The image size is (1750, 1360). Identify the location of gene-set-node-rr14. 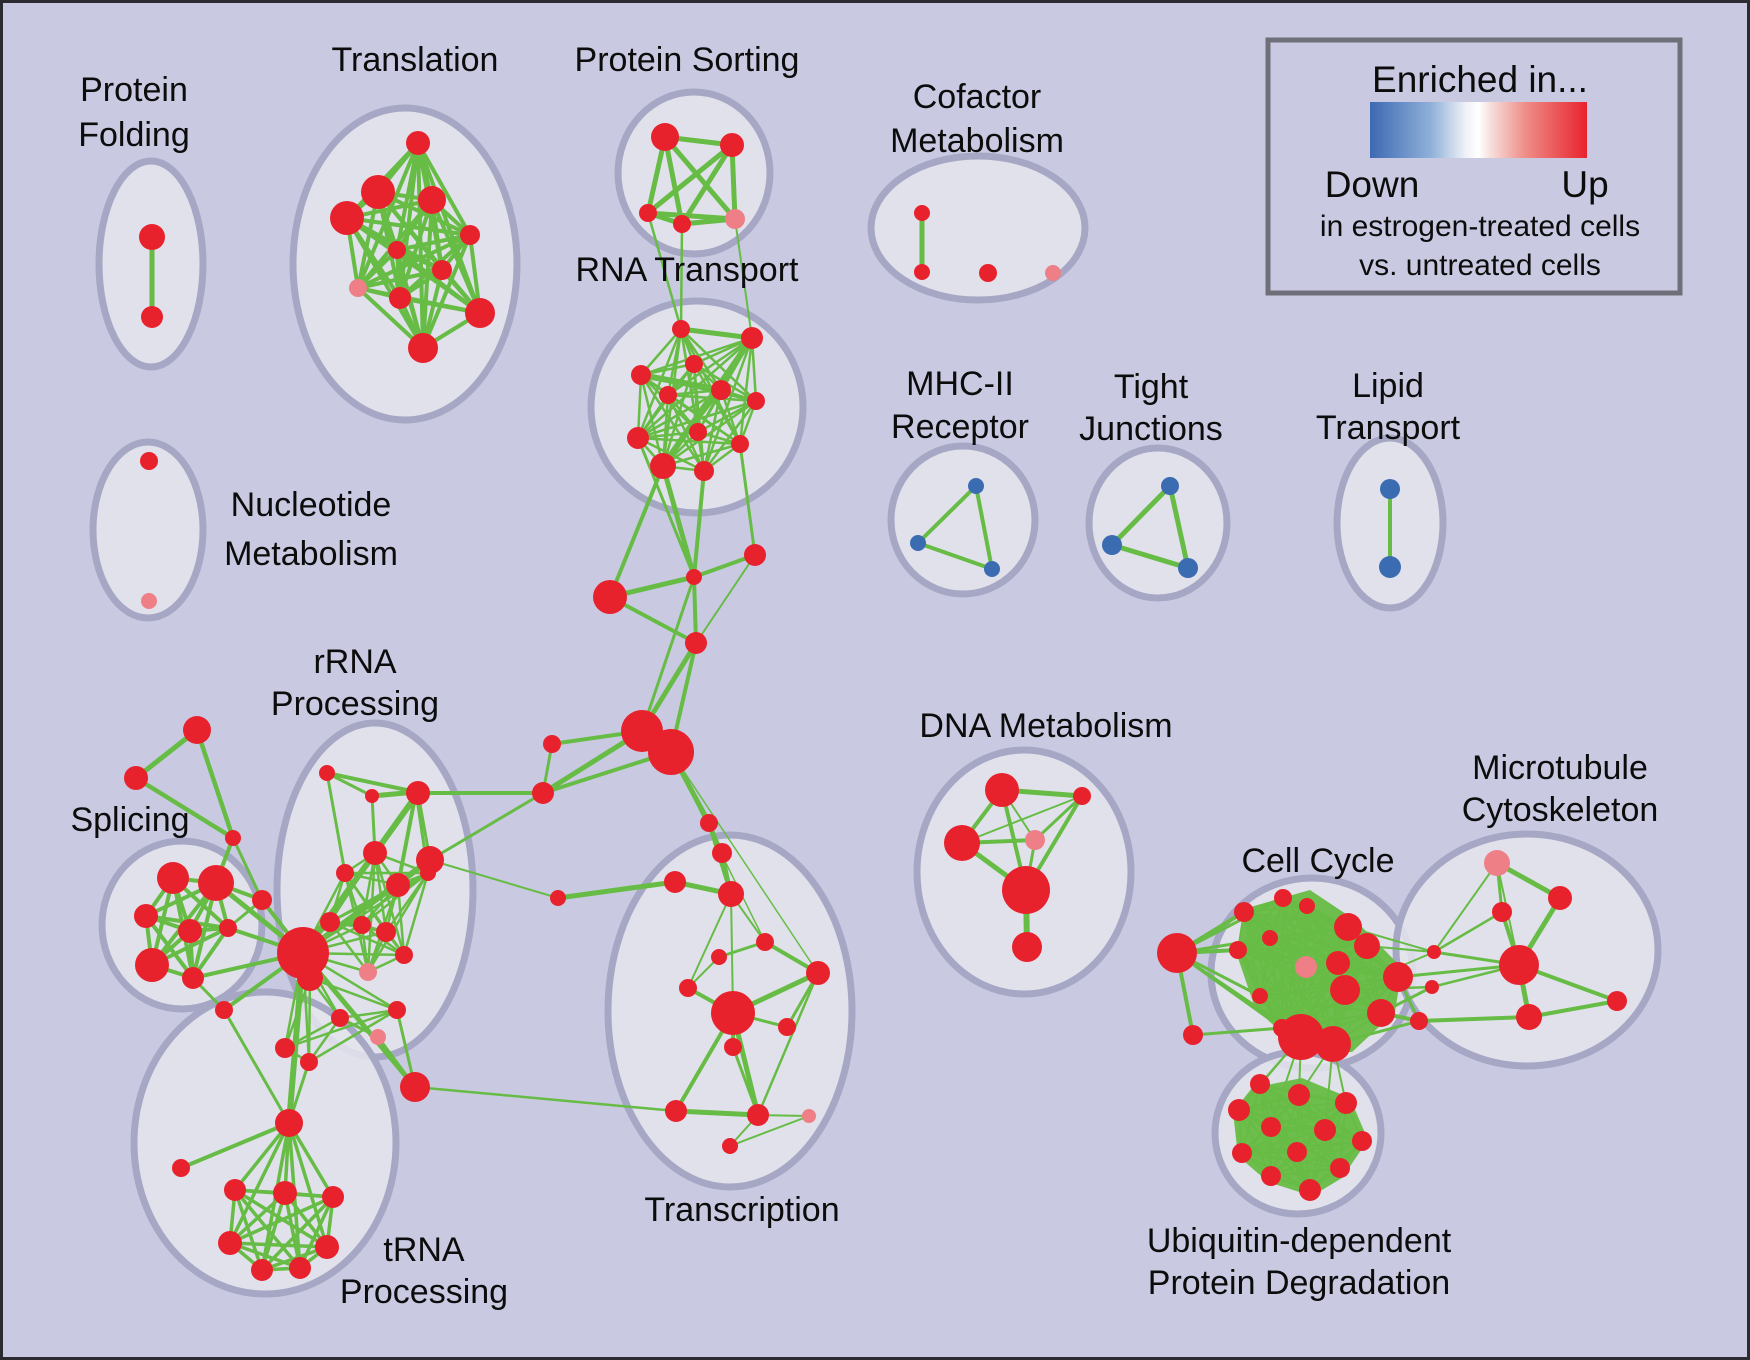
(285, 1048).